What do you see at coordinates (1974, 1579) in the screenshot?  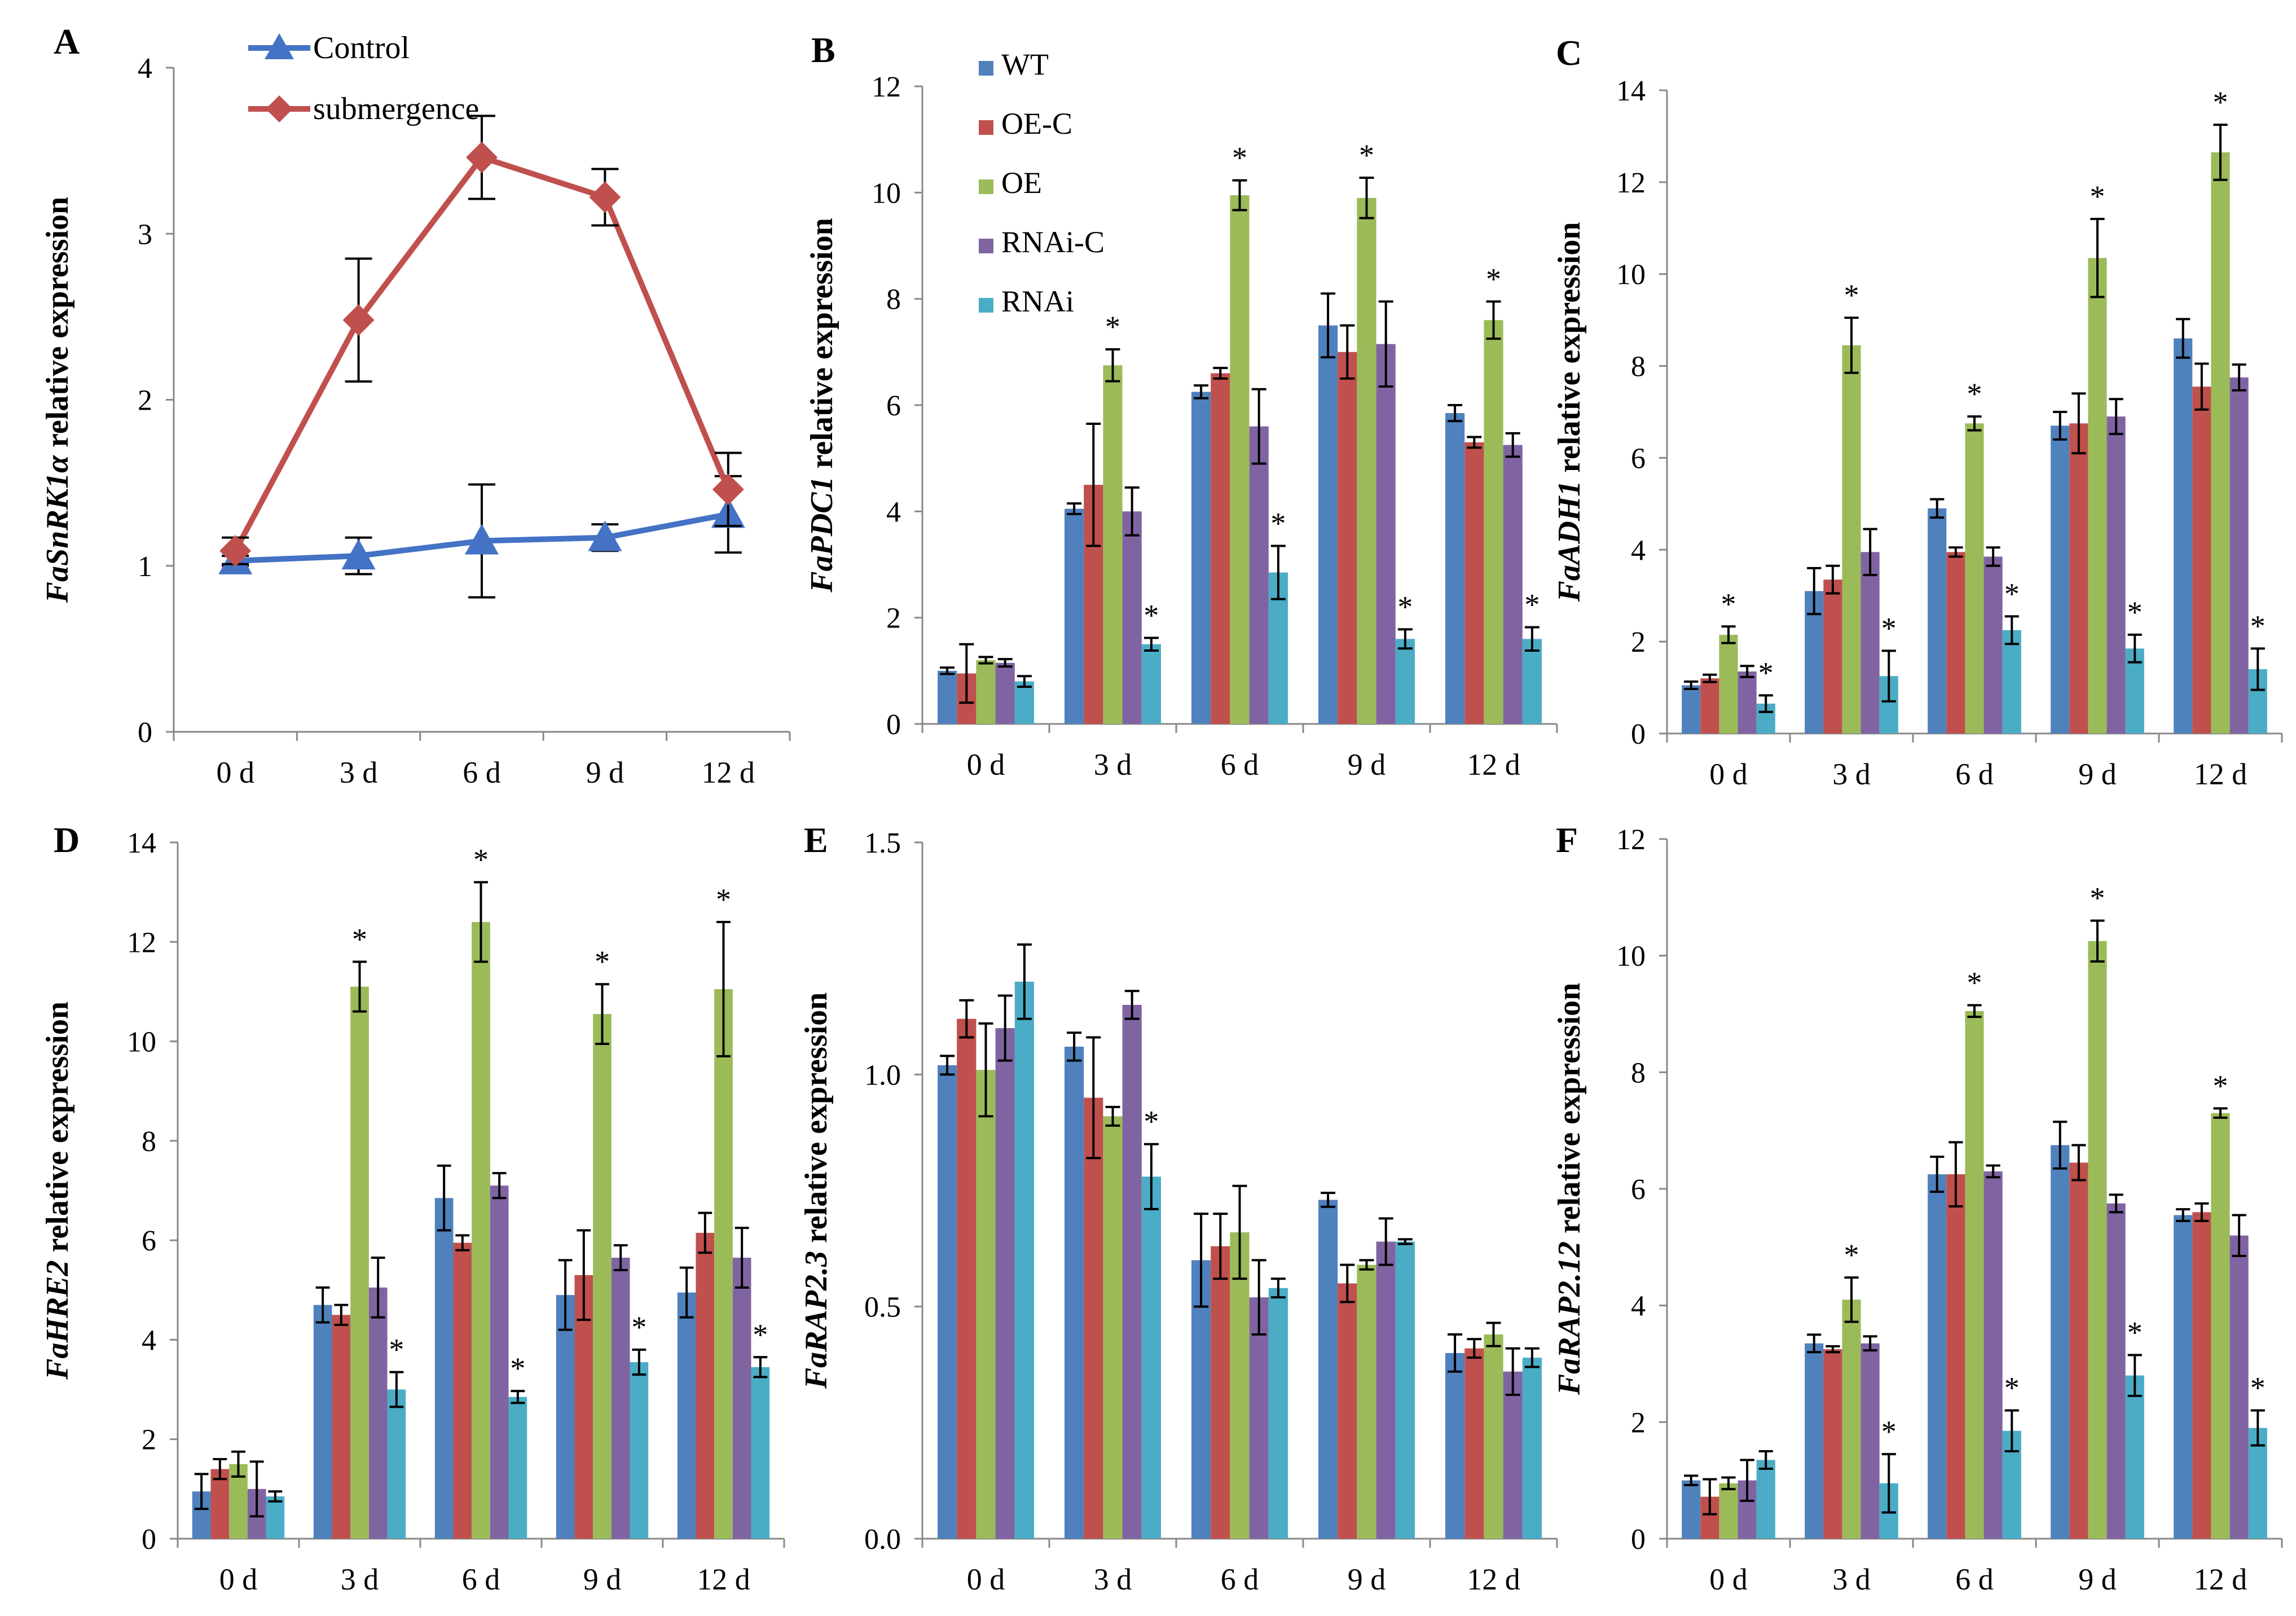 I see `panel-f-x-tick-label: 6 d` at bounding box center [1974, 1579].